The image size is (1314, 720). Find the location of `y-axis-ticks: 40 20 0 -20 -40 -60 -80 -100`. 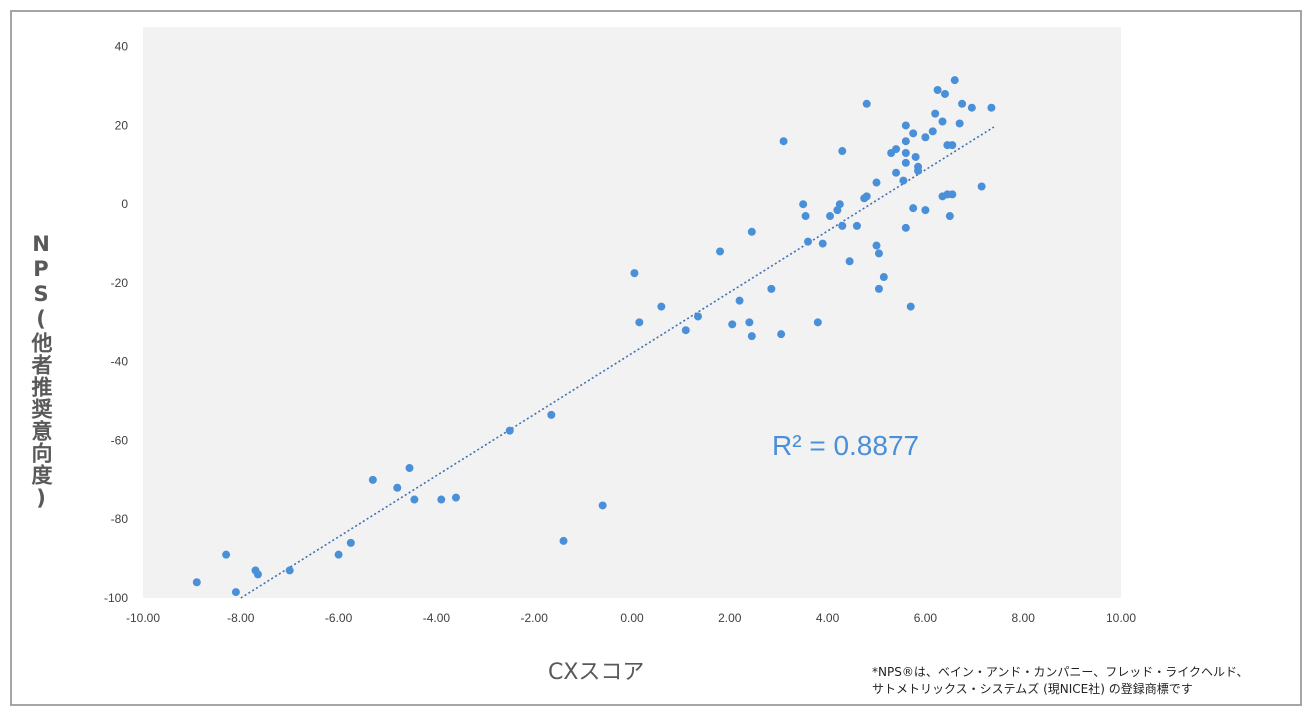

y-axis-ticks: 40 20 0 -20 -40 -60 -80 -100 is located at coordinates (116, 322).